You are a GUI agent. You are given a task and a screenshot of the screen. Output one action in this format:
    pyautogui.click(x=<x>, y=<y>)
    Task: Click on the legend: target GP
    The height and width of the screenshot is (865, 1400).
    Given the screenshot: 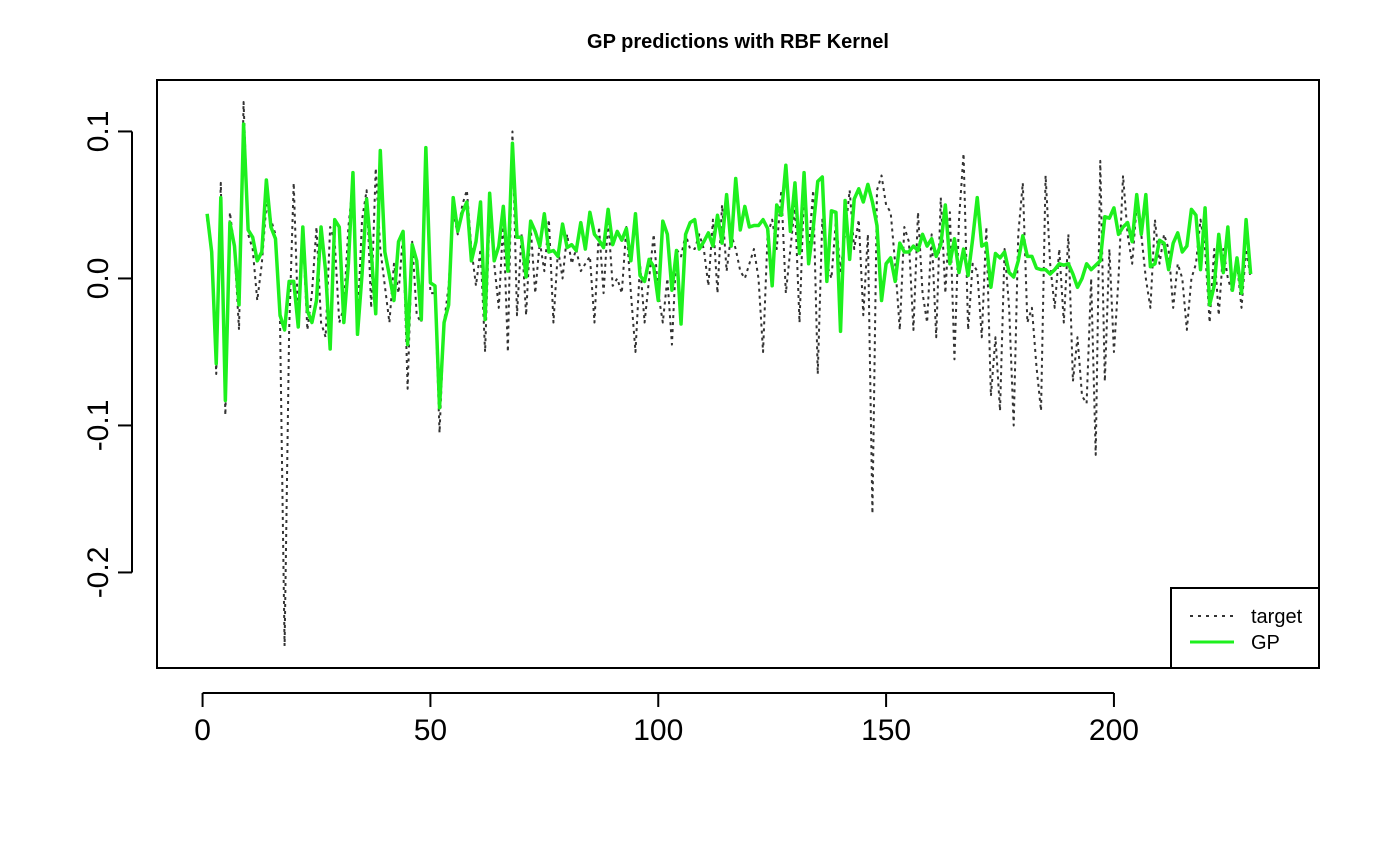 What is the action you would take?
    pyautogui.click(x=1245, y=628)
    